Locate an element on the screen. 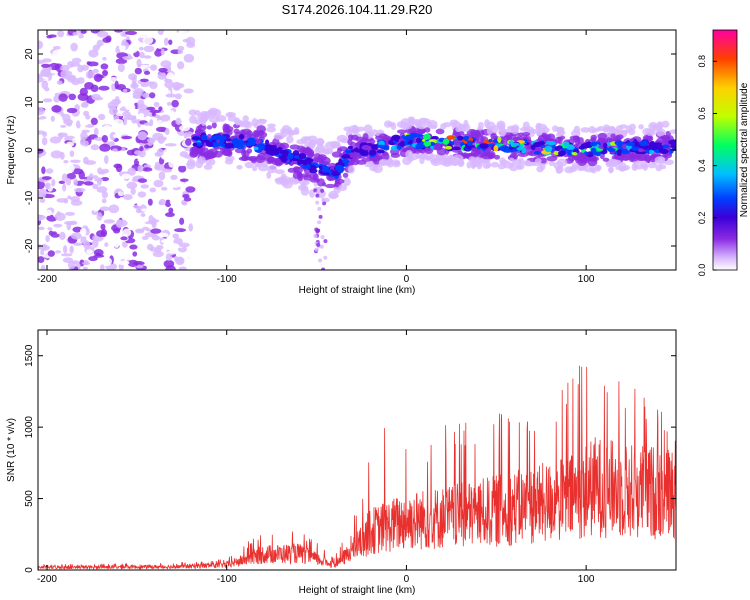 Image resolution: width=750 pixels, height=600 pixels. snr-y-label: SNR (10 * v/v) is located at coordinates (11, 450).